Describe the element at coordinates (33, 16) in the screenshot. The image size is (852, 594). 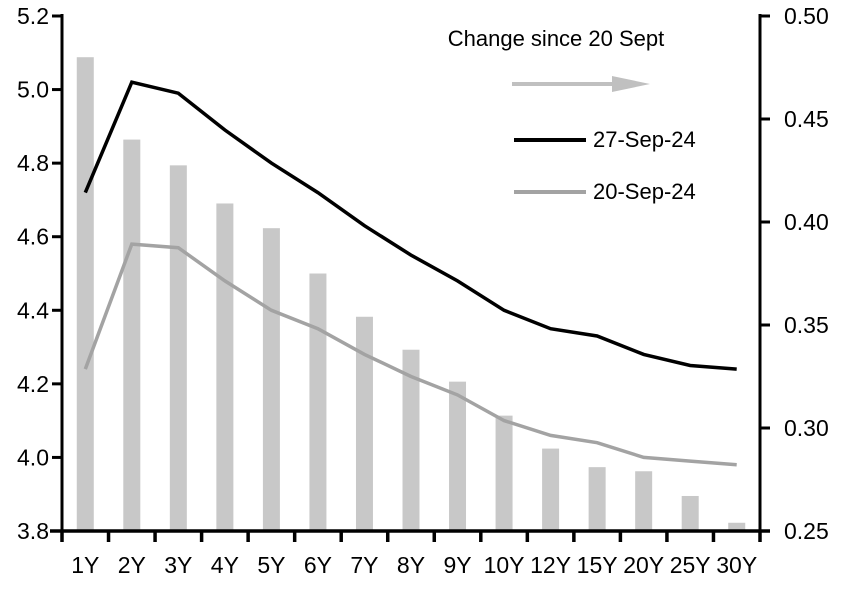
I see `left-axis-tick-label: 5.2` at that location.